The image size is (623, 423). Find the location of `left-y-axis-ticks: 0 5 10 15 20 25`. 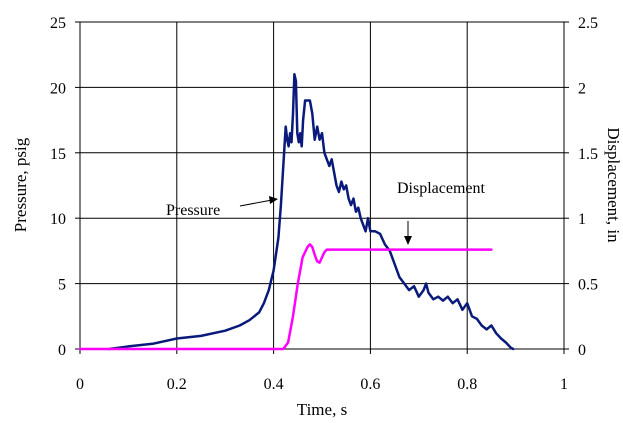

left-y-axis-ticks: 0 5 10 15 20 25 is located at coordinates (65, 187).